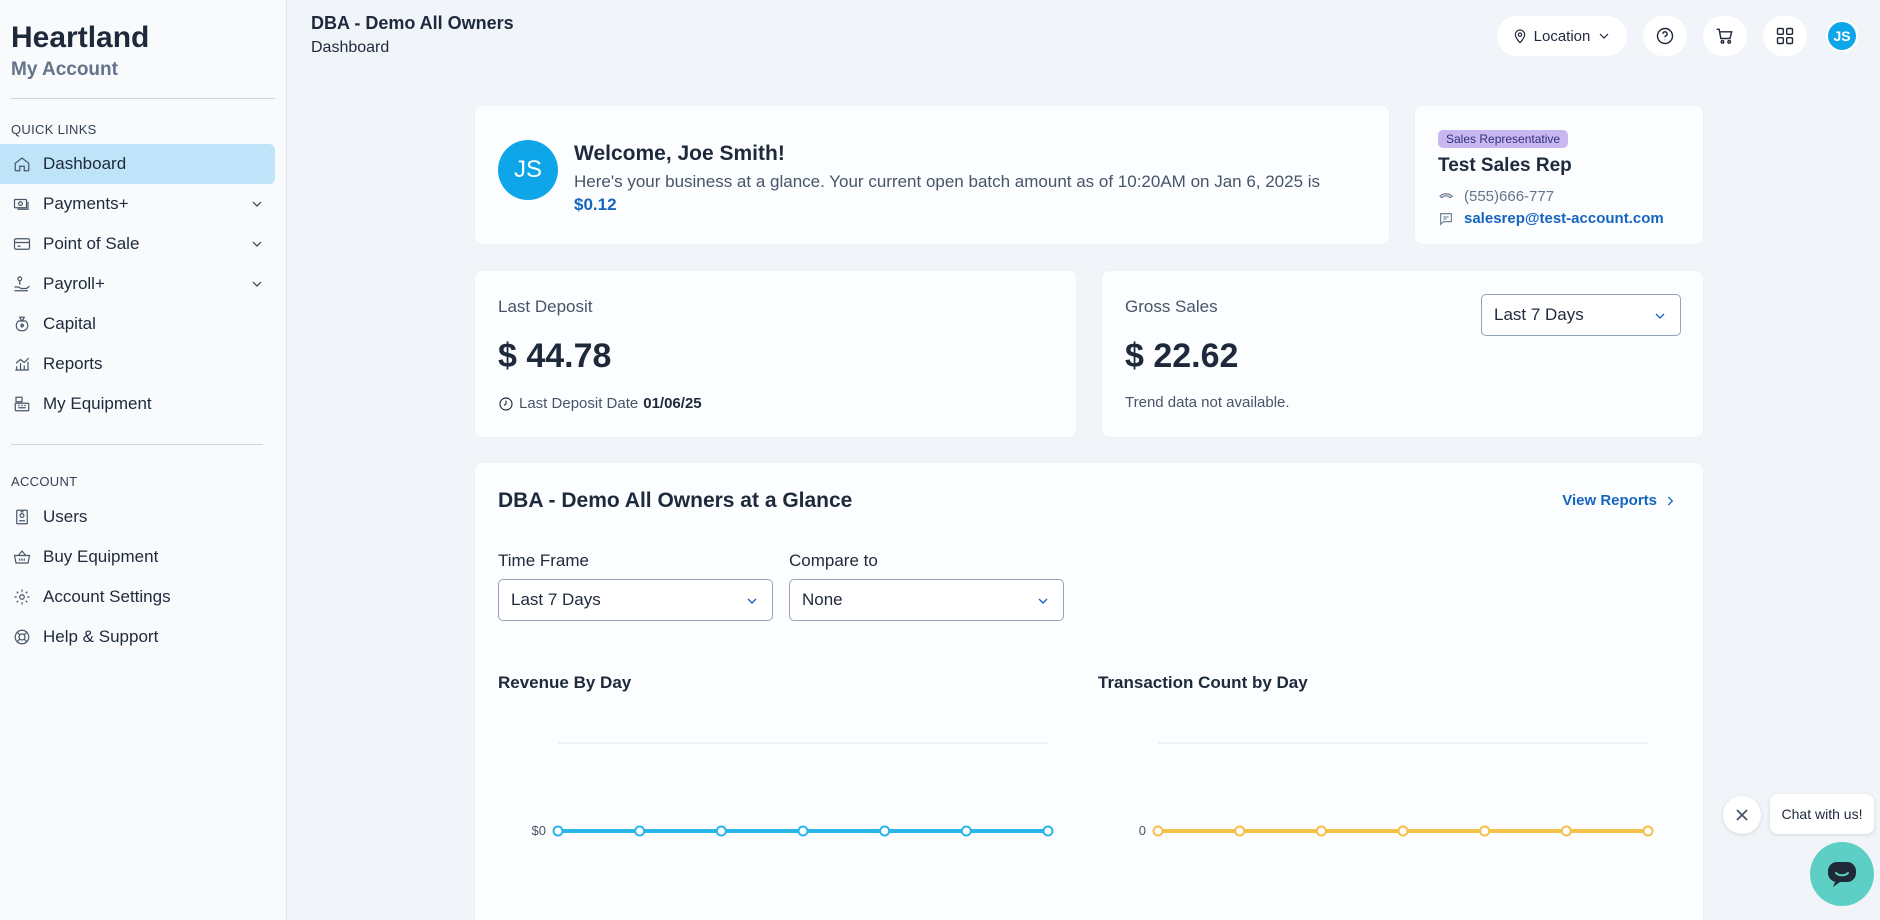 This screenshot has width=1880, height=920. What do you see at coordinates (822, 599) in the screenshot?
I see `select-value: None` at bounding box center [822, 599].